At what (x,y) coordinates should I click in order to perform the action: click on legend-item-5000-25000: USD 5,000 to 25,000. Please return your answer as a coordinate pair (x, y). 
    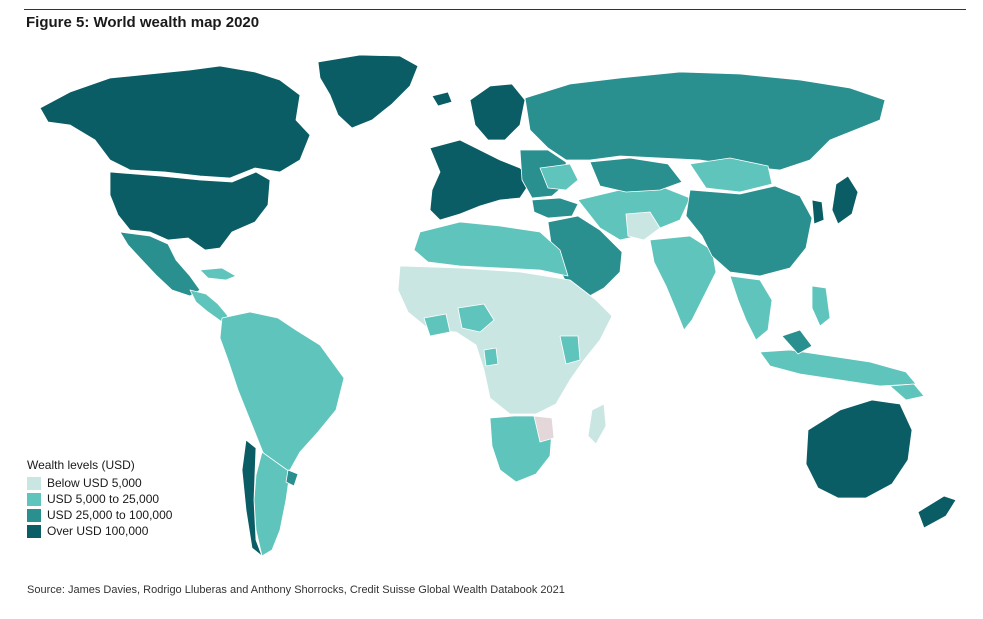
    Looking at the image, I should click on (99, 499).